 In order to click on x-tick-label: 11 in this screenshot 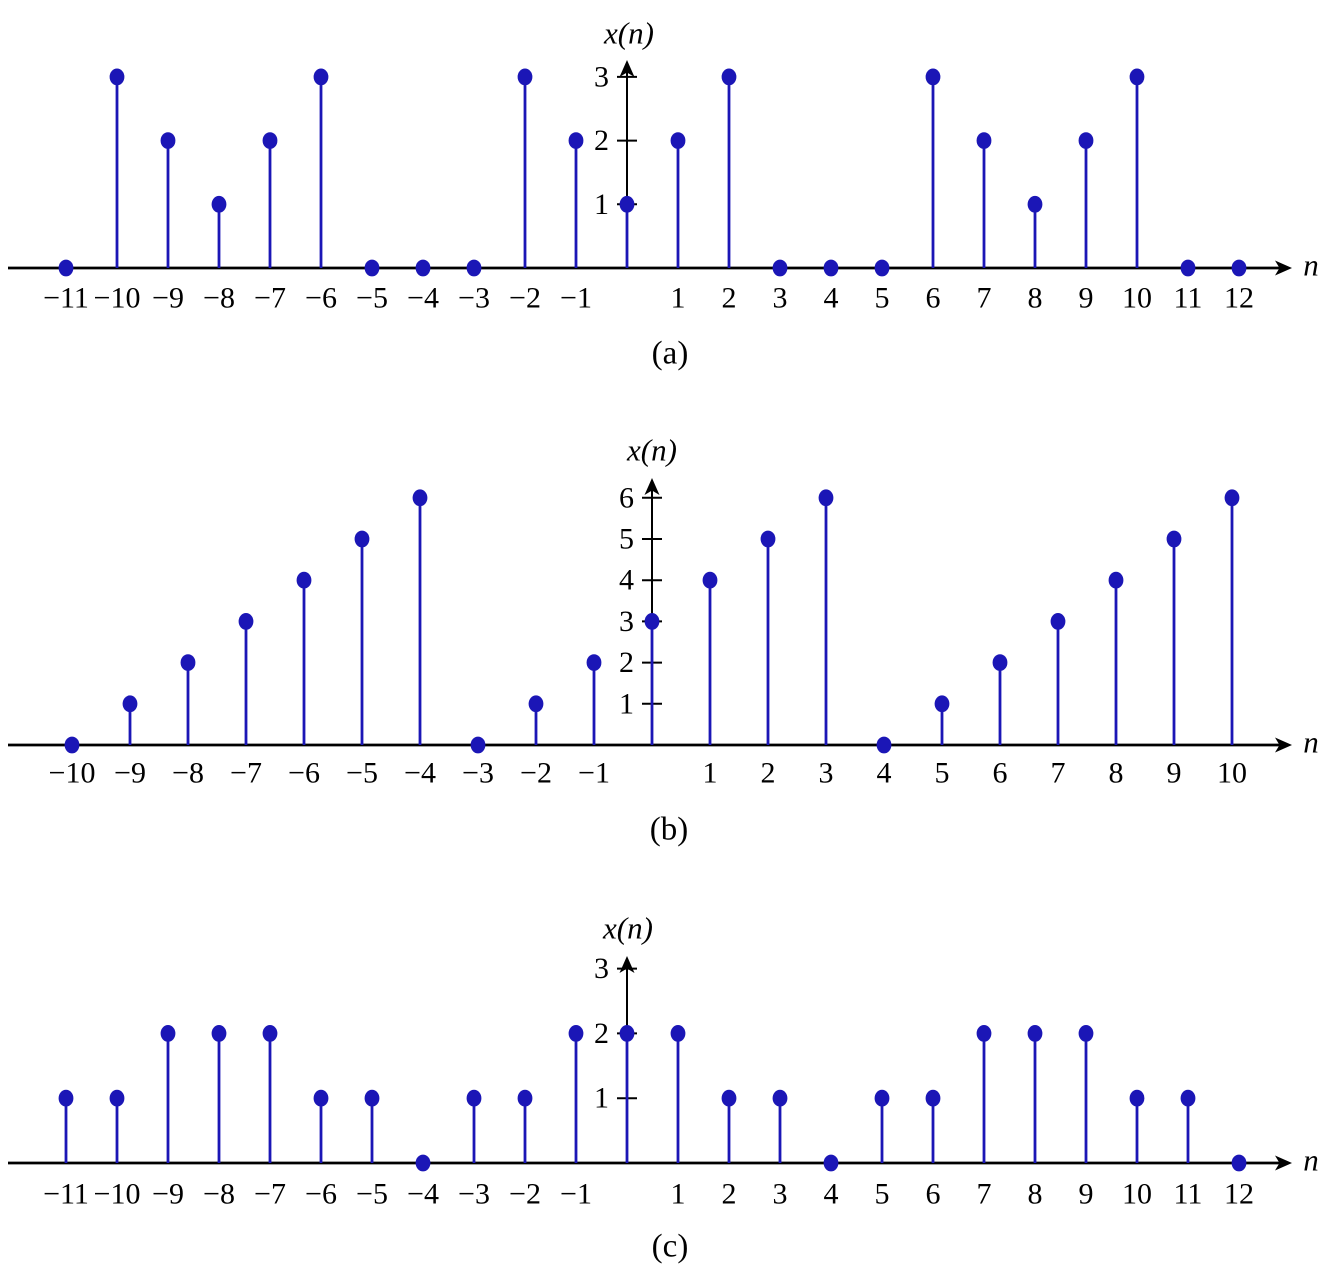, I will do `click(1188, 298)`.